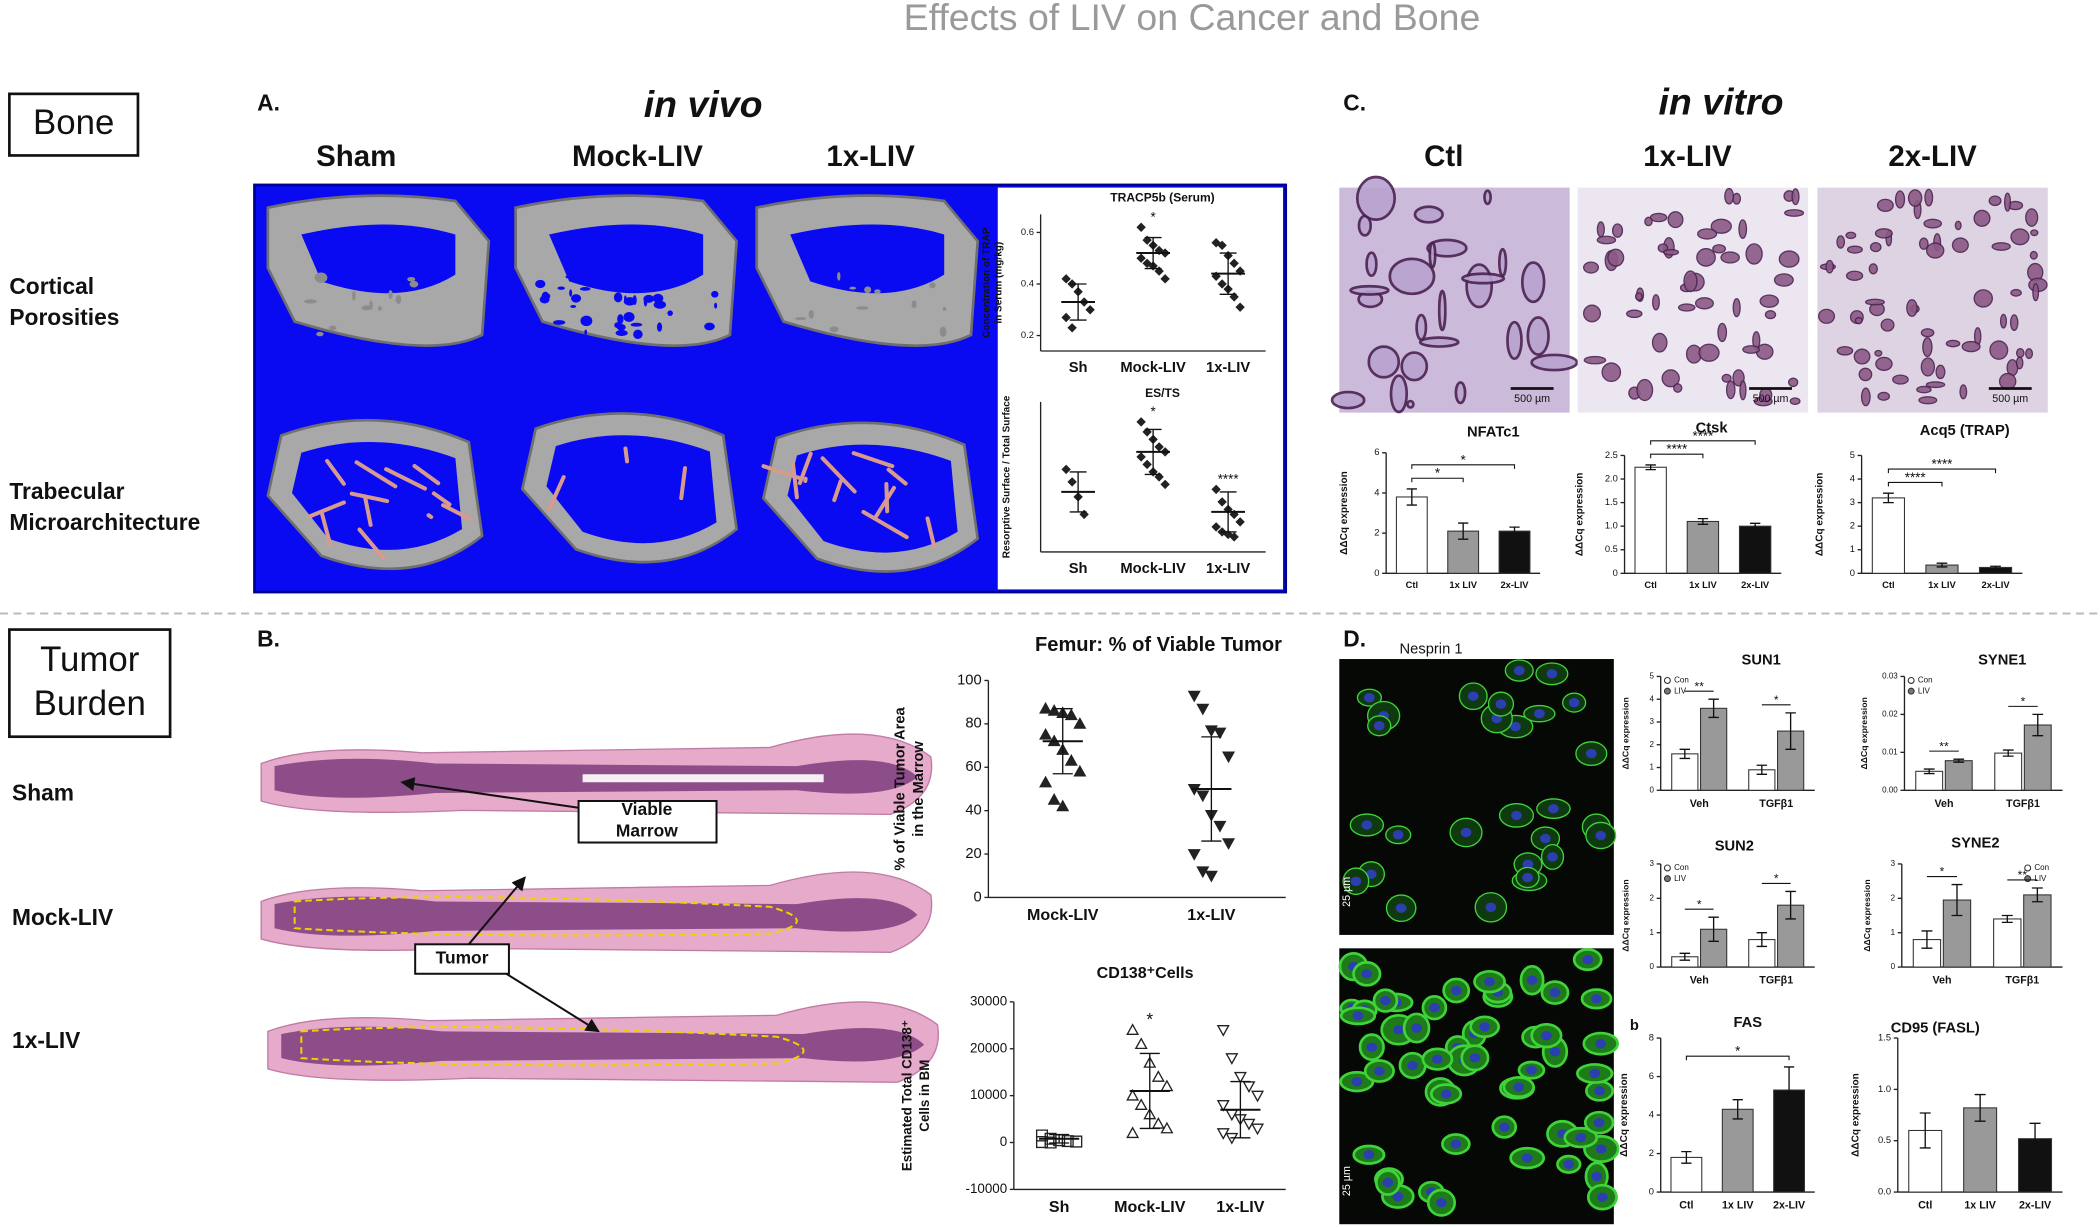 The height and width of the screenshot is (1227, 2100). What do you see at coordinates (90, 703) in the screenshot?
I see `section-label: Burden` at bounding box center [90, 703].